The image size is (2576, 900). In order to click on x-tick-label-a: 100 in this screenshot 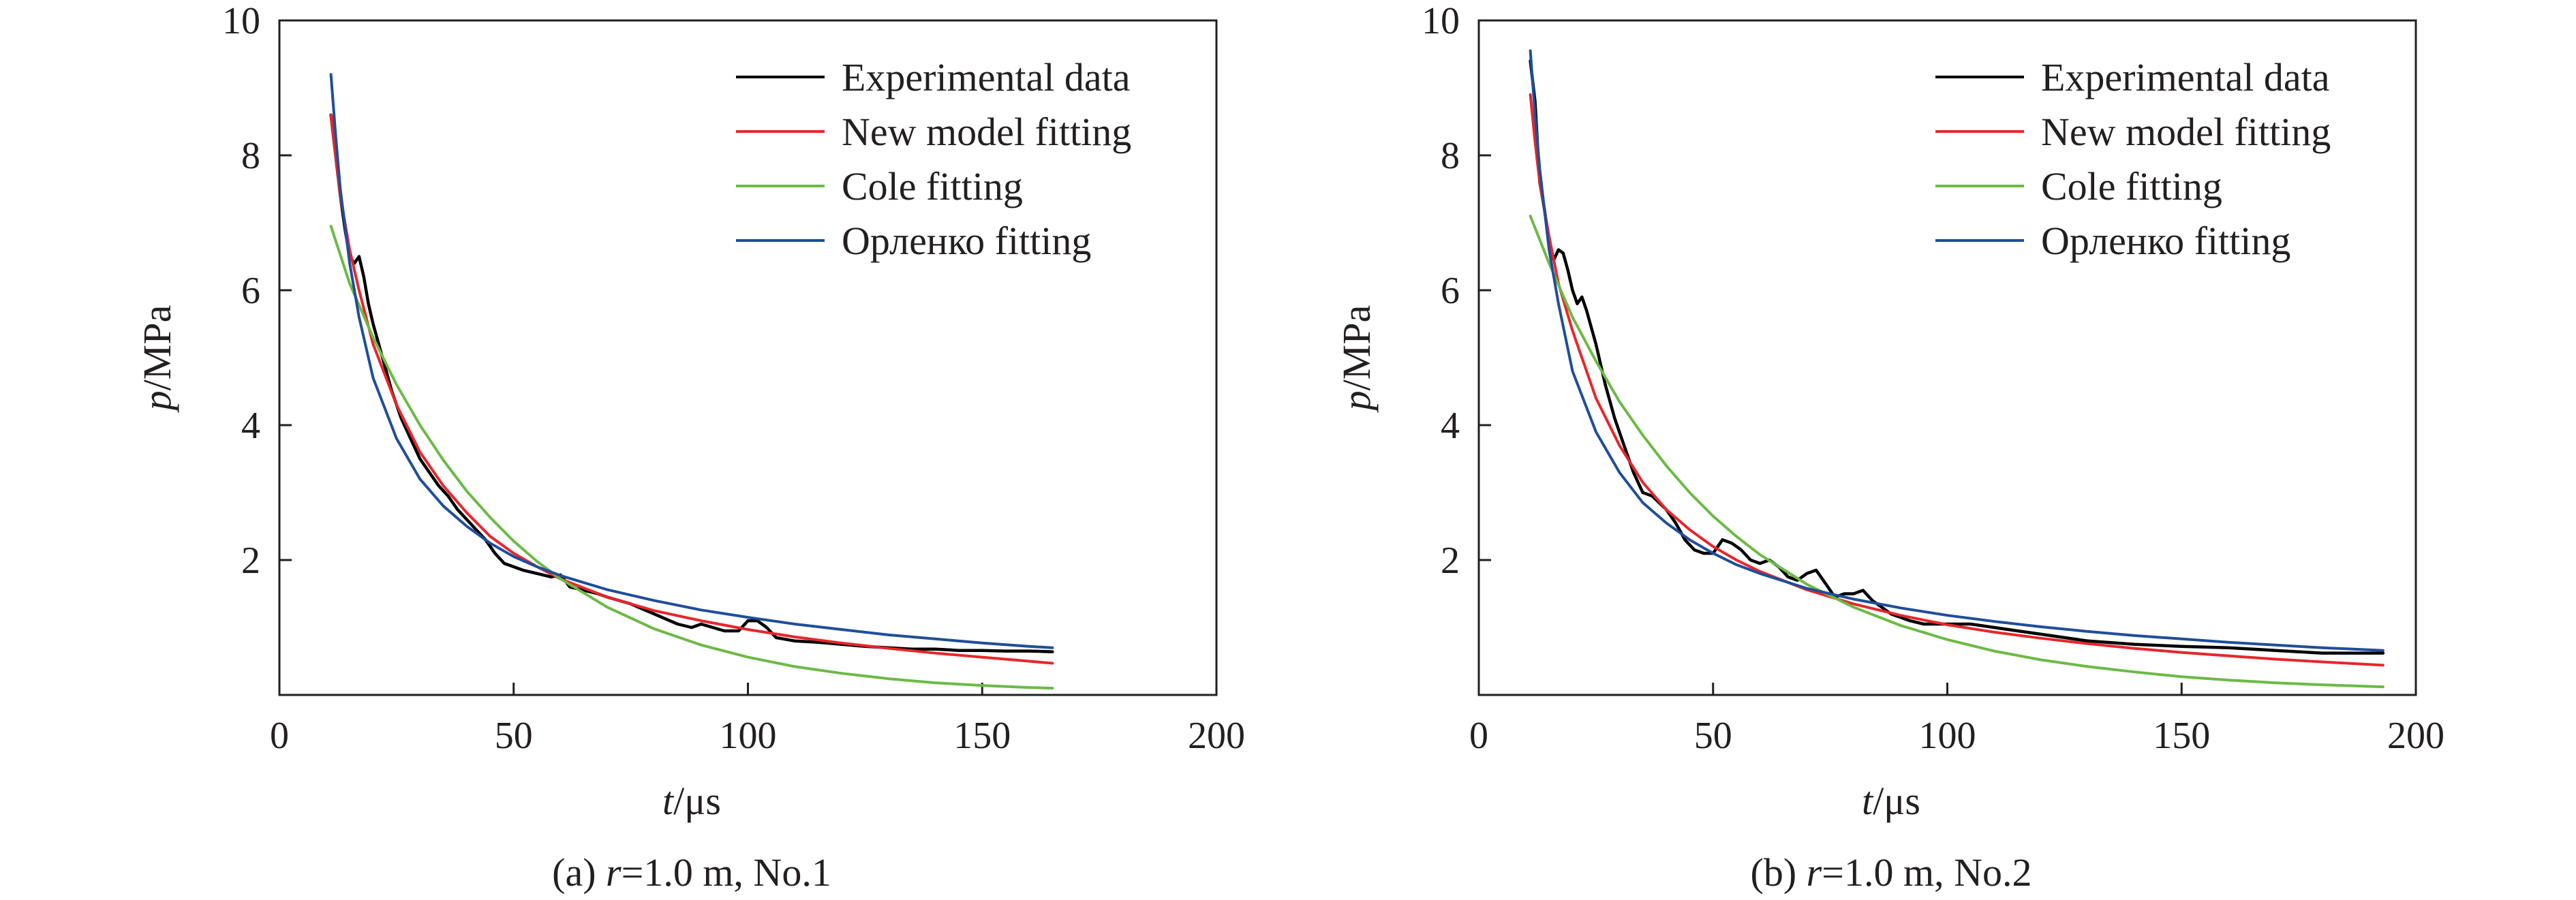, I will do `click(749, 736)`.